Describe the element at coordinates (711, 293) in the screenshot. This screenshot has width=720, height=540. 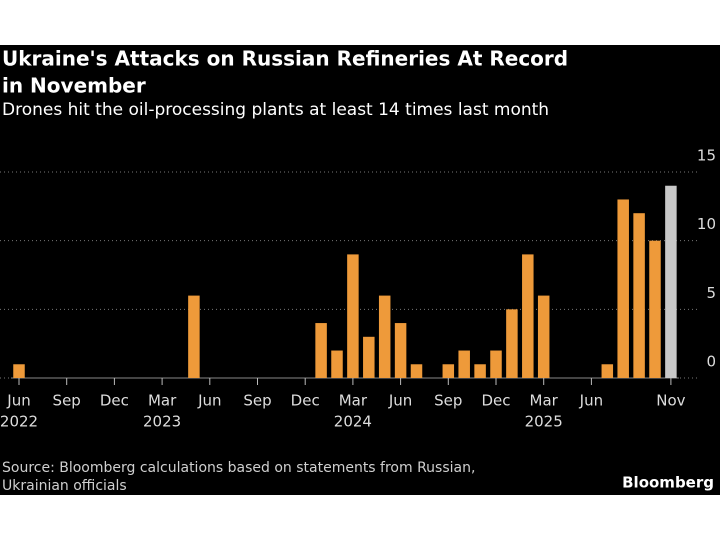
I see `y-tick-label: 5` at that location.